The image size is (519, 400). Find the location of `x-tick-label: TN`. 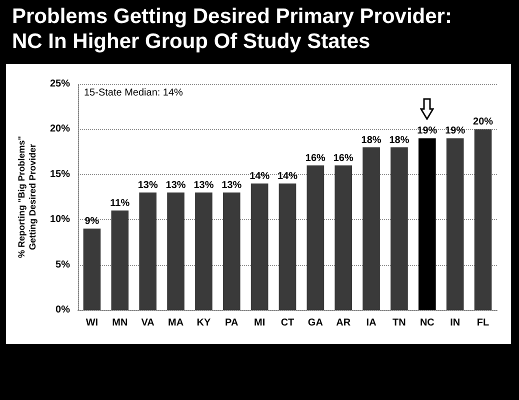

x-tick-label: TN is located at coordinates (399, 323).